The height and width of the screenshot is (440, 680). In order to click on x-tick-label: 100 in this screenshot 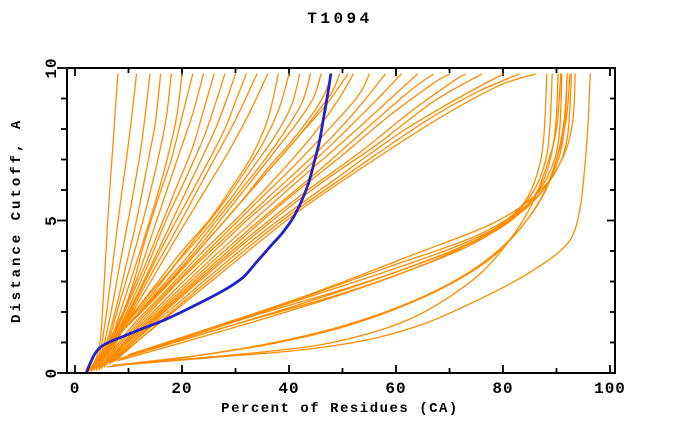, I will do `click(610, 389)`.